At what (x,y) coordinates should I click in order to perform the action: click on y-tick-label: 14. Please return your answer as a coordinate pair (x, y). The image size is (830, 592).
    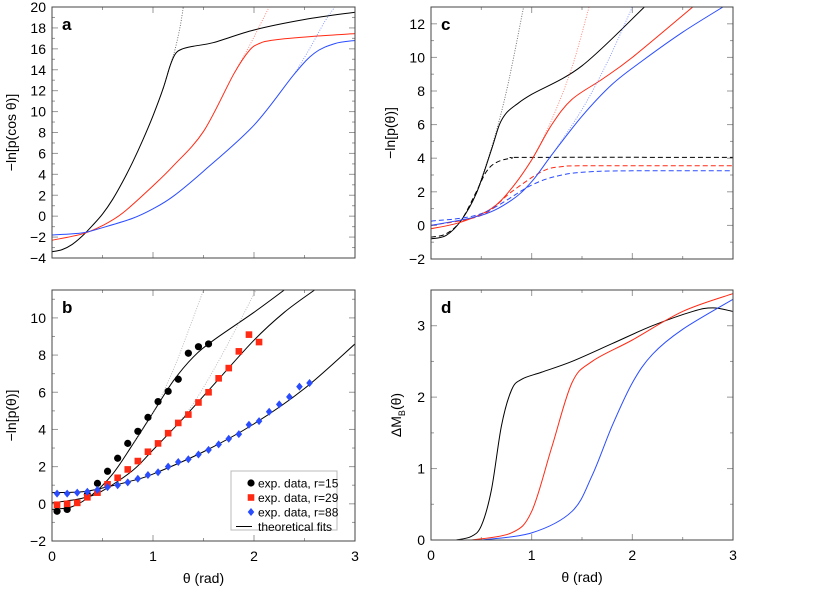
    Looking at the image, I should click on (38, 70).